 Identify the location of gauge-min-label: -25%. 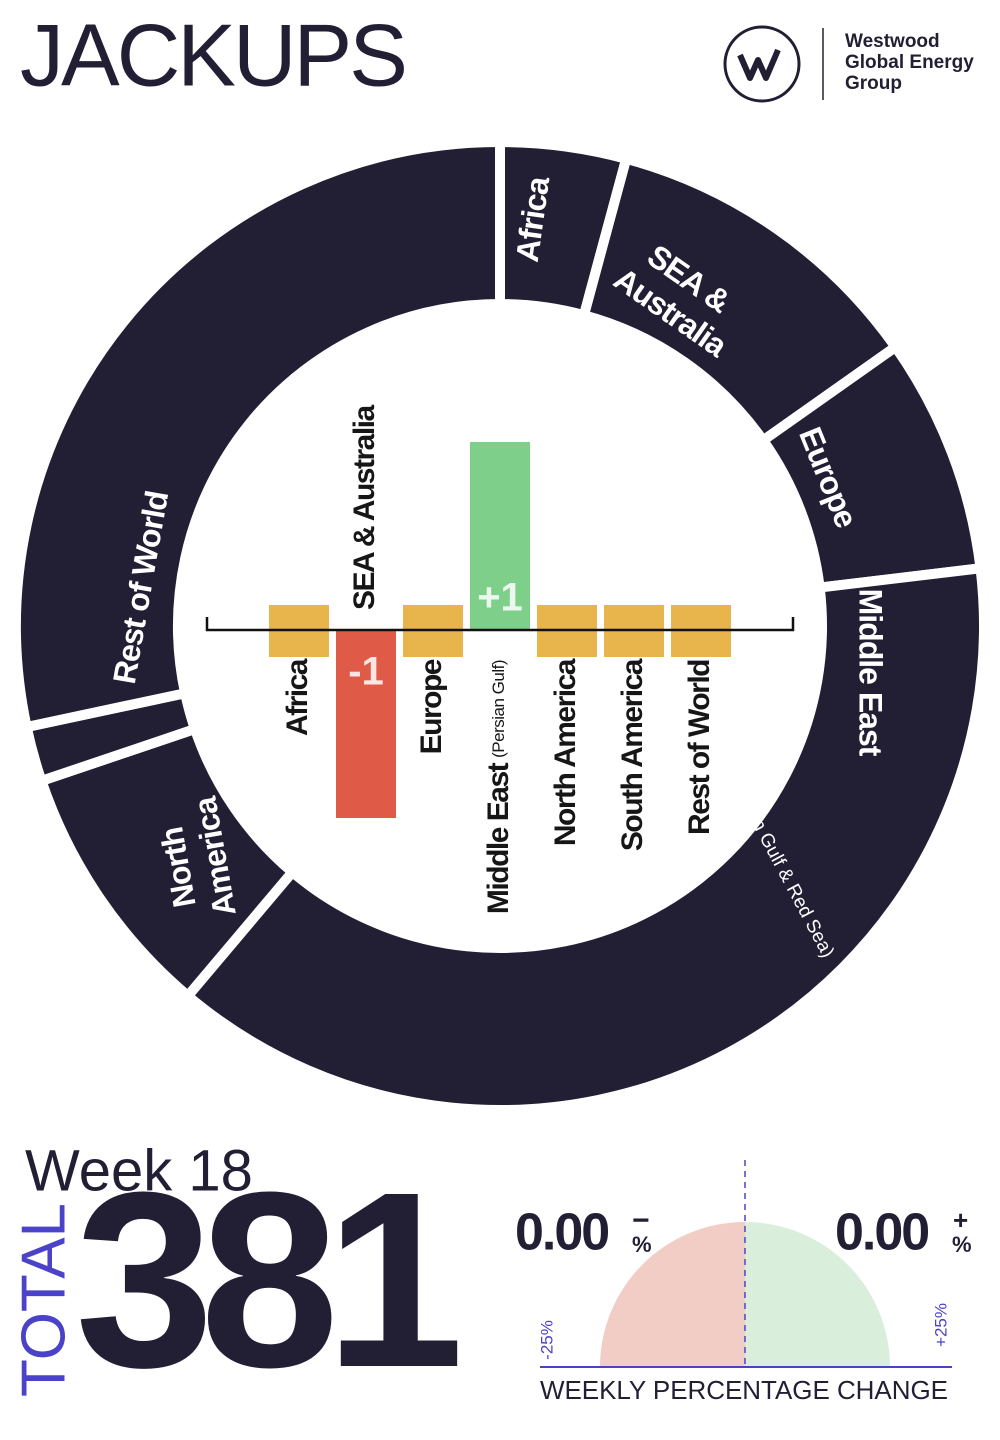
(546, 1340).